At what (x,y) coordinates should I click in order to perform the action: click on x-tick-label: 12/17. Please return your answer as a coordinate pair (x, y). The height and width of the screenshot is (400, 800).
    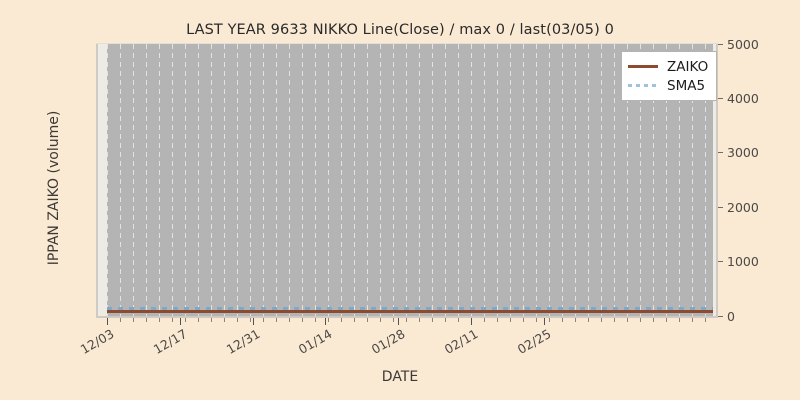
    Looking at the image, I should click on (170, 342).